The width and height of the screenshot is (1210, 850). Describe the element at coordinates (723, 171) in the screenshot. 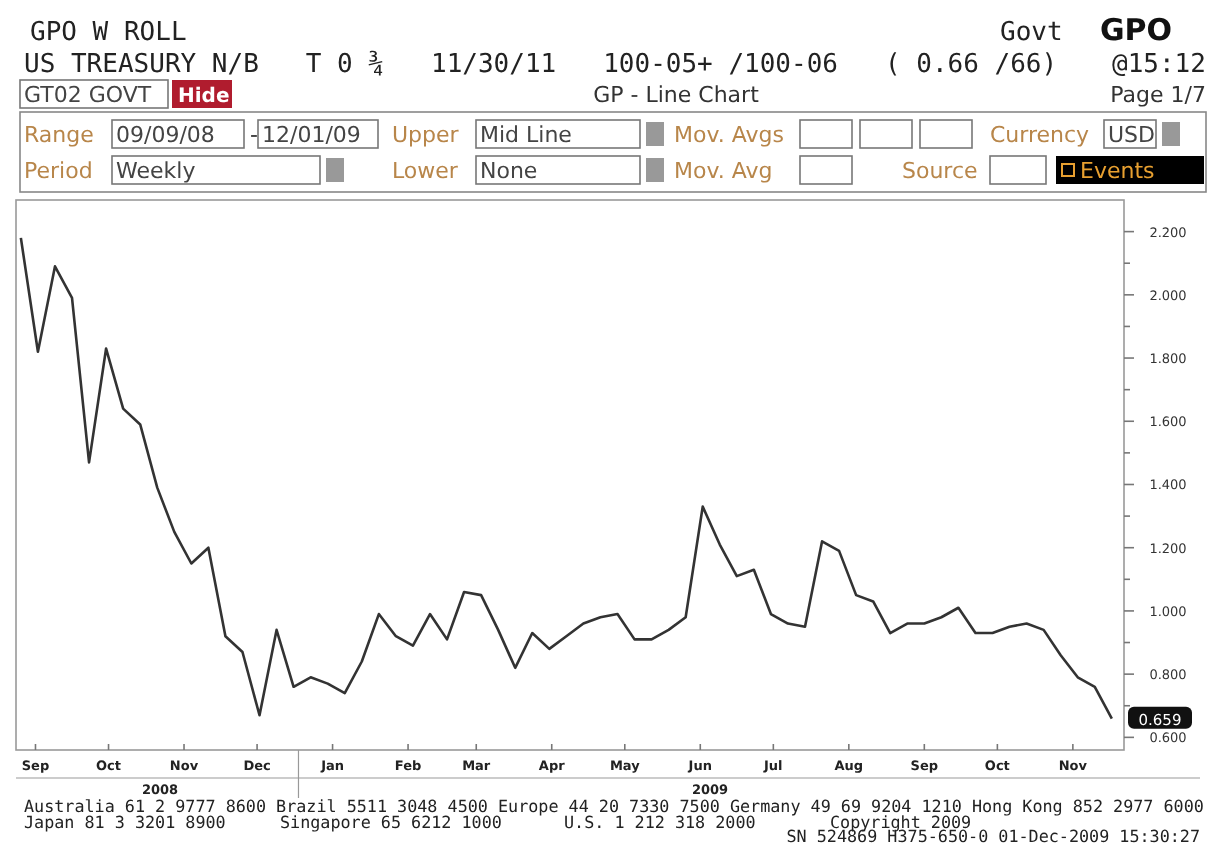

I see `text: Mov. Avg` at that location.